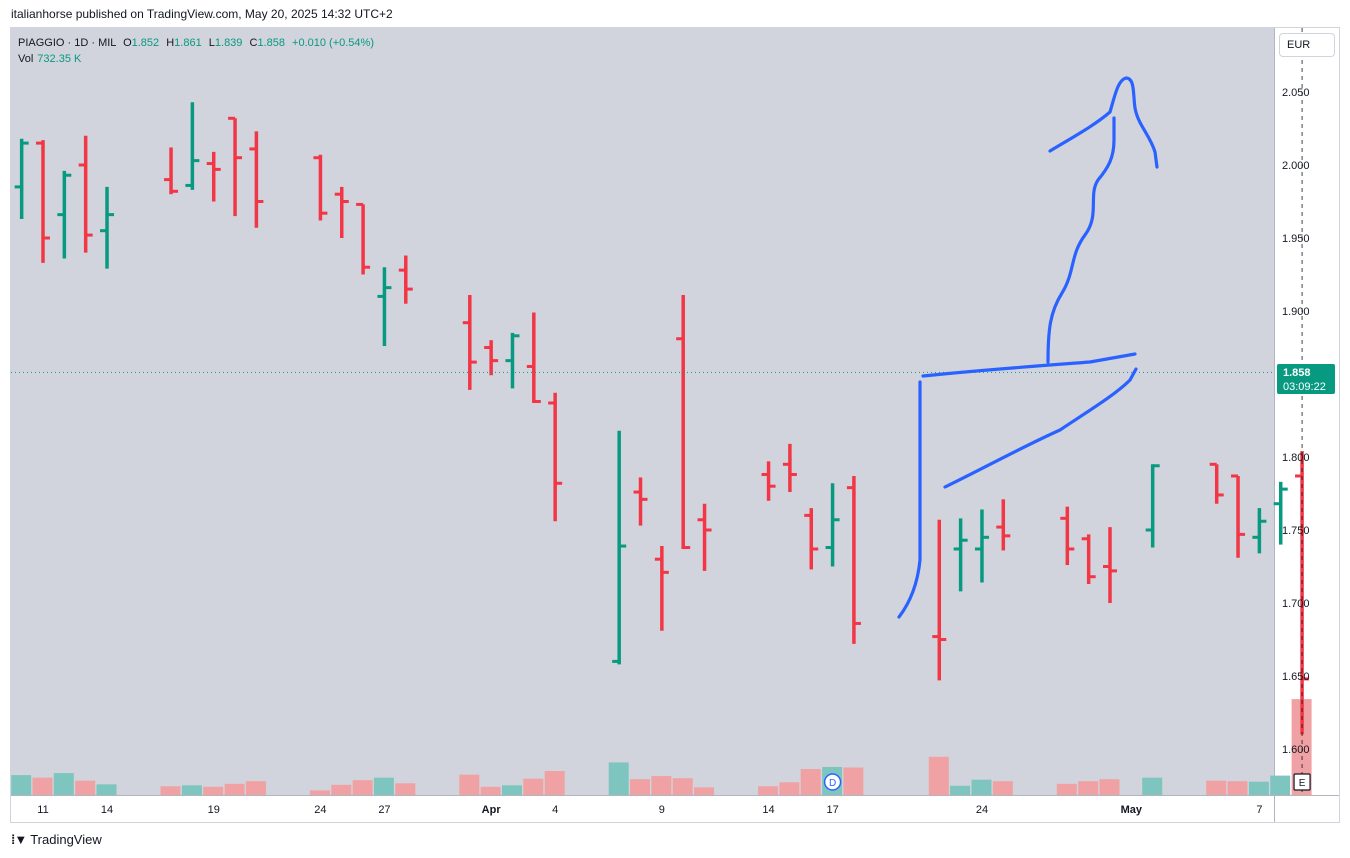 Image resolution: width=1350 pixels, height=858 pixels. Describe the element at coordinates (1081, 240) in the screenshot. I see `drawing-upward-arrow` at that location.